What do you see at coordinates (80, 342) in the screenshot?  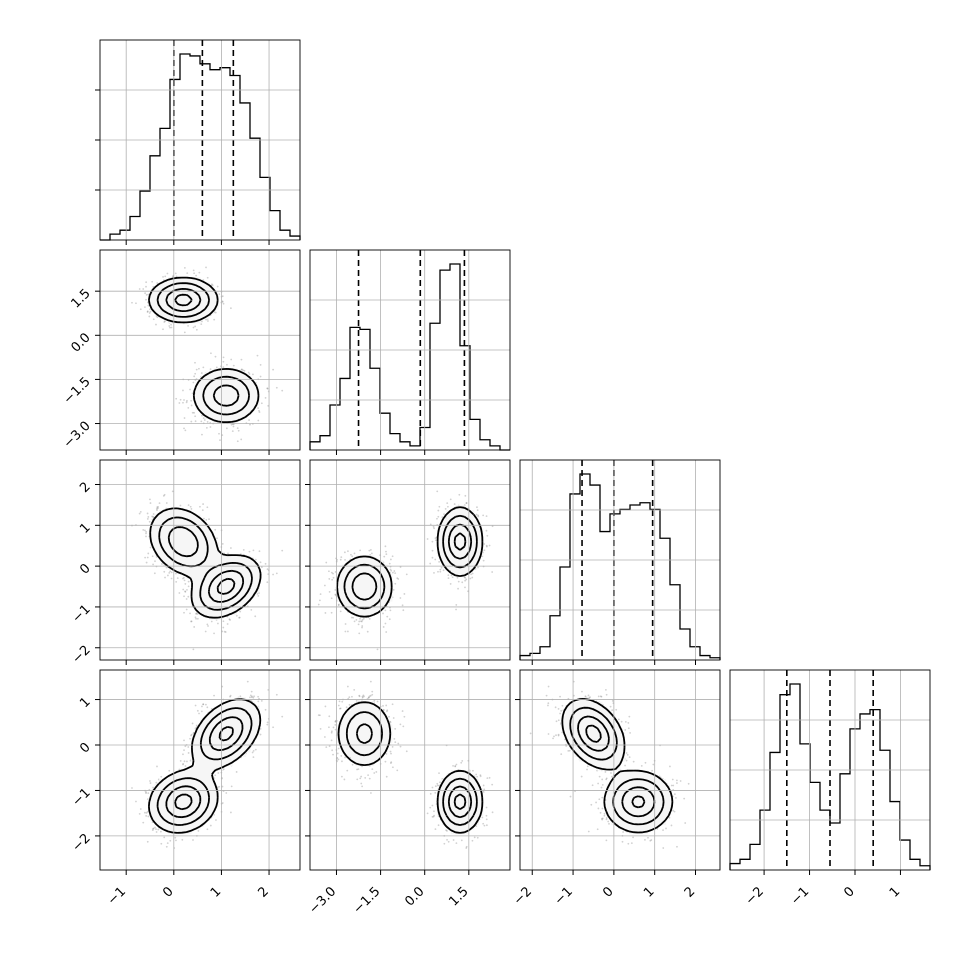 I see `y-tick-label-1-2: 0.0` at bounding box center [80, 342].